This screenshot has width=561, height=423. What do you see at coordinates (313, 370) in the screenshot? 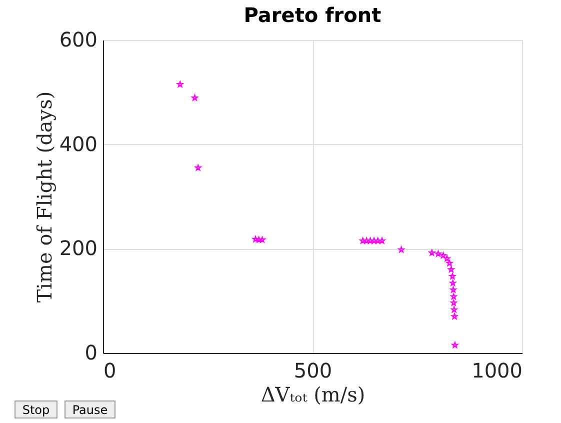
I see `x-tick-label: 500` at bounding box center [313, 370].